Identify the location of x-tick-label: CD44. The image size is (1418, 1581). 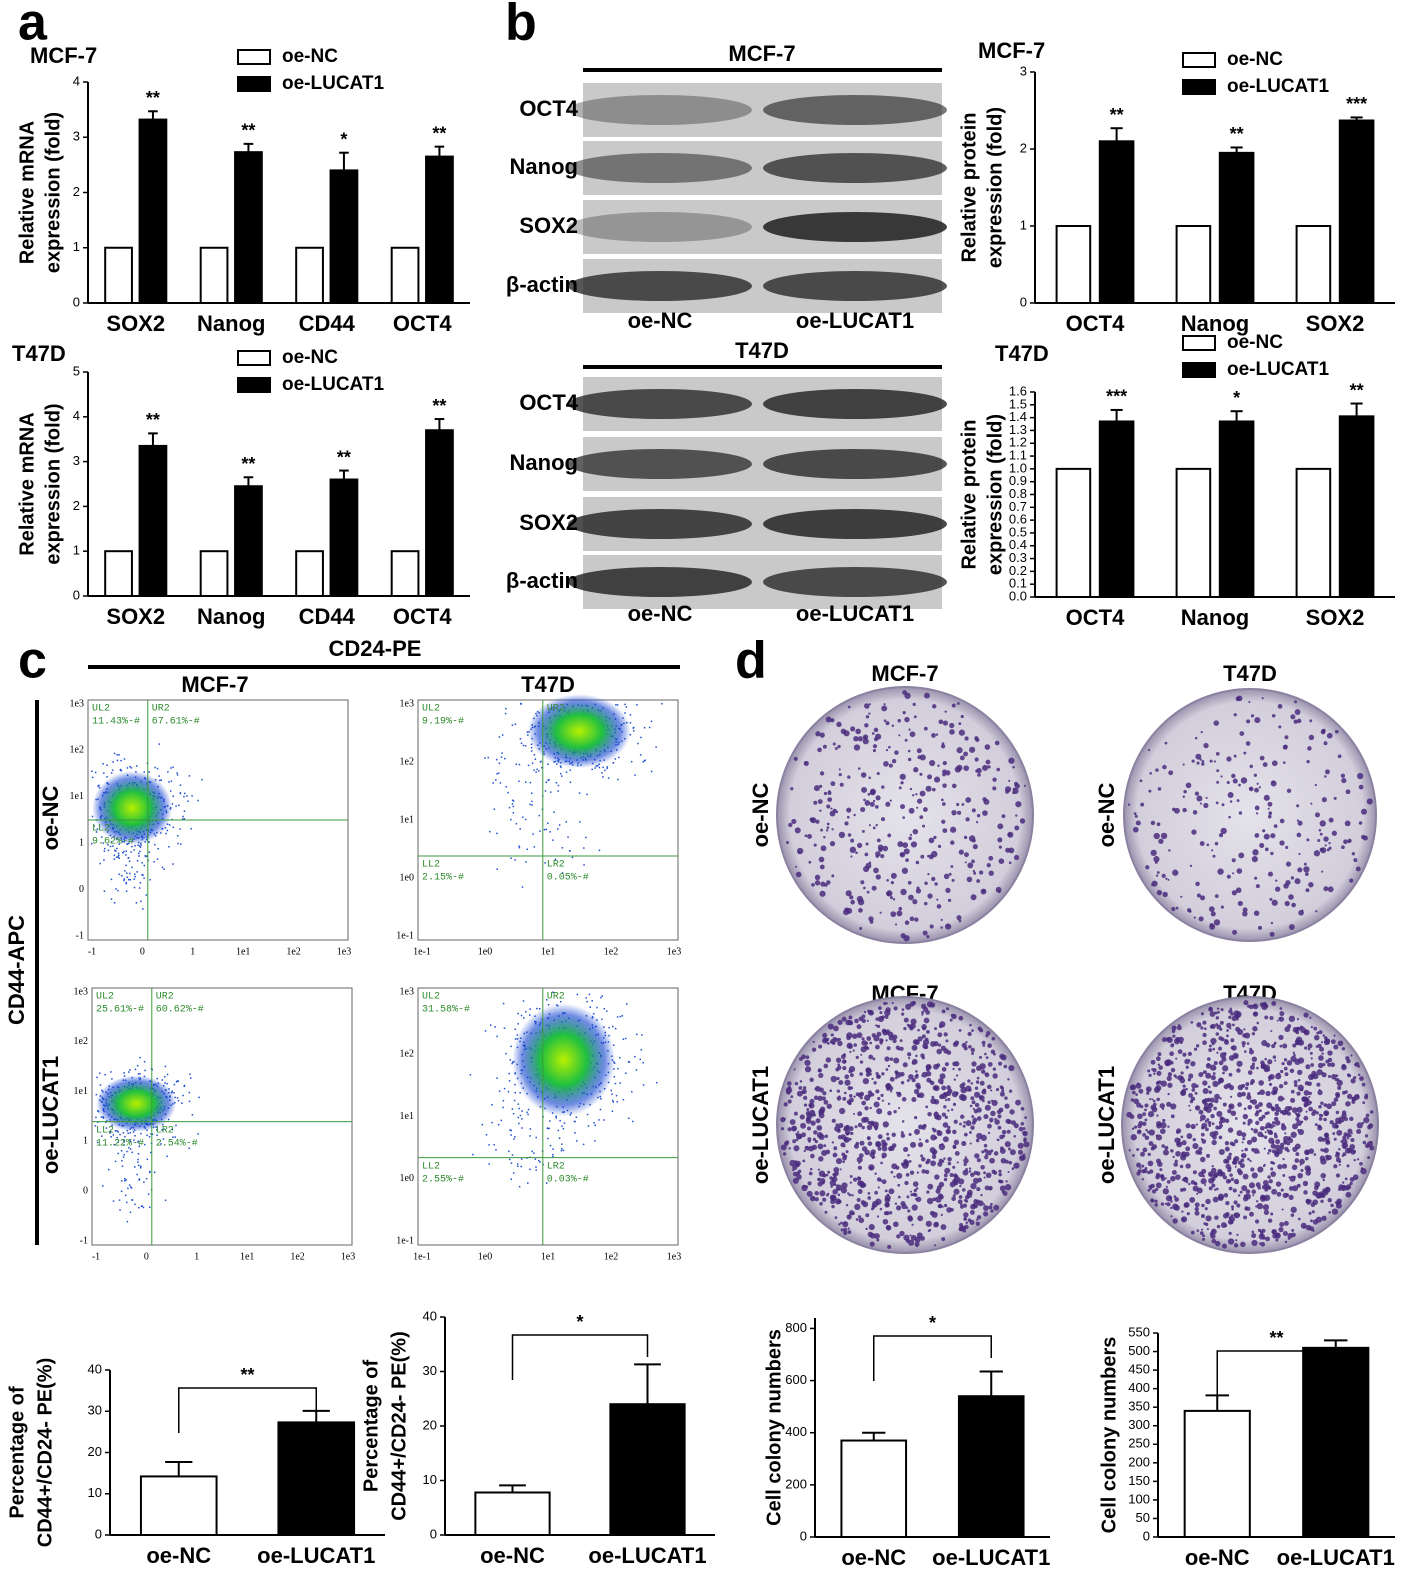
(327, 616).